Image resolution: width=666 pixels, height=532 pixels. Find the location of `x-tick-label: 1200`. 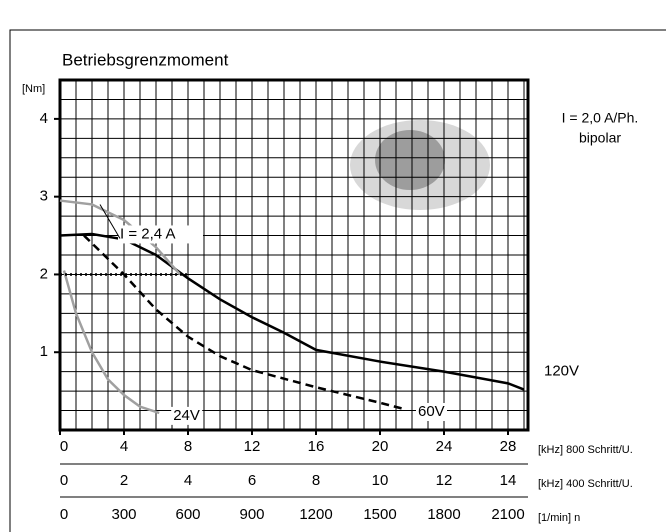

x-tick-label: 1200 is located at coordinates (315, 514).